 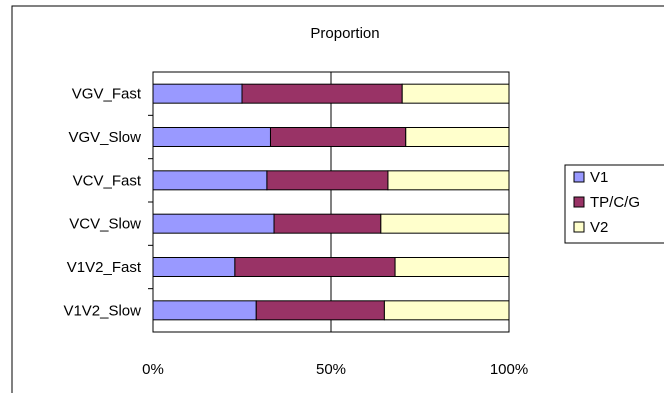 I want to click on bar-vcv-fast-v2, so click(x=448, y=180).